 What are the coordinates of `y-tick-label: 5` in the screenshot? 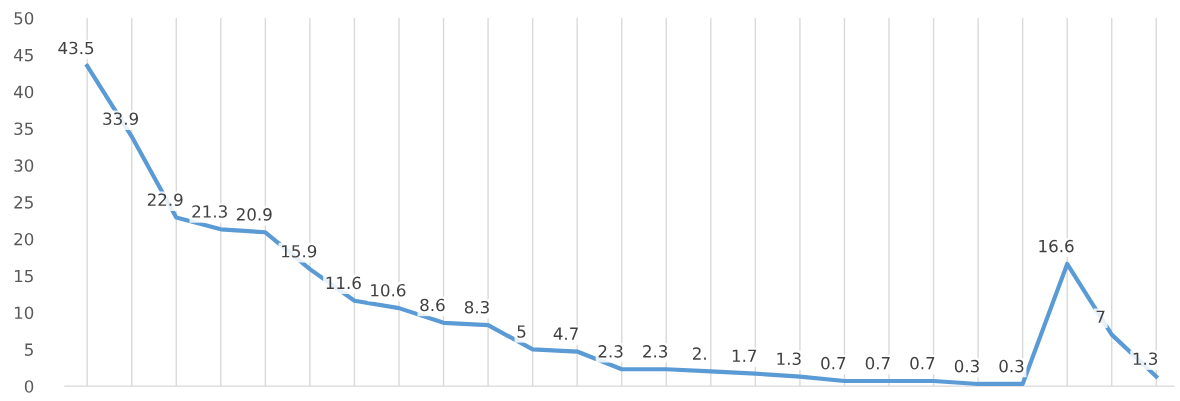 It's located at (29, 349).